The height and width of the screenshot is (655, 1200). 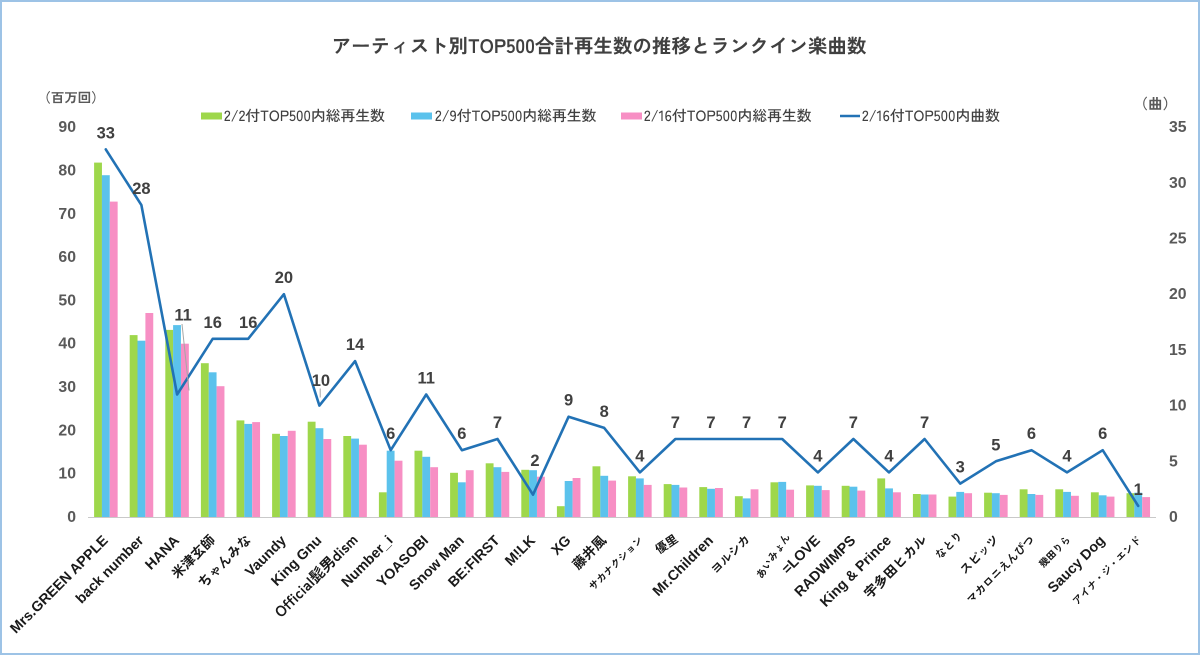 I want to click on svg-text: 8, so click(x=604, y=412).